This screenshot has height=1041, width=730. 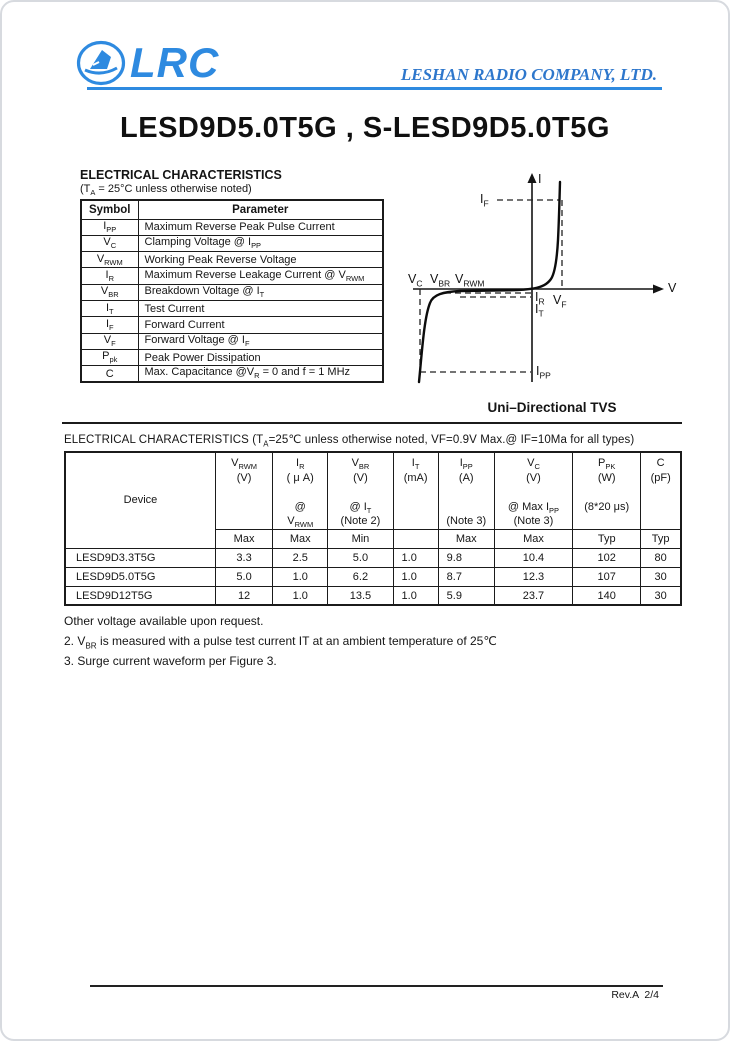 I want to click on footer-divider, so click(x=376, y=986).